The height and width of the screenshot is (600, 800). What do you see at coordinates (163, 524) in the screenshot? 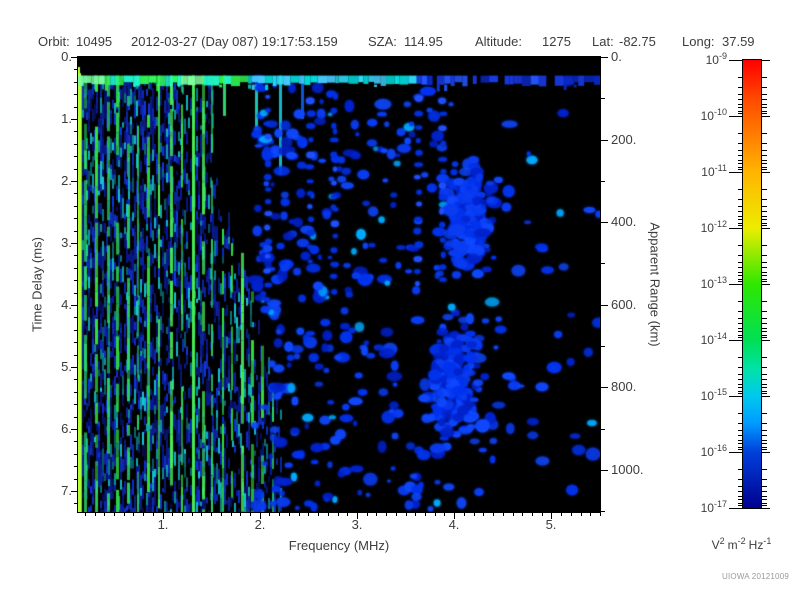
I see `x-tick-label: 1.` at bounding box center [163, 524].